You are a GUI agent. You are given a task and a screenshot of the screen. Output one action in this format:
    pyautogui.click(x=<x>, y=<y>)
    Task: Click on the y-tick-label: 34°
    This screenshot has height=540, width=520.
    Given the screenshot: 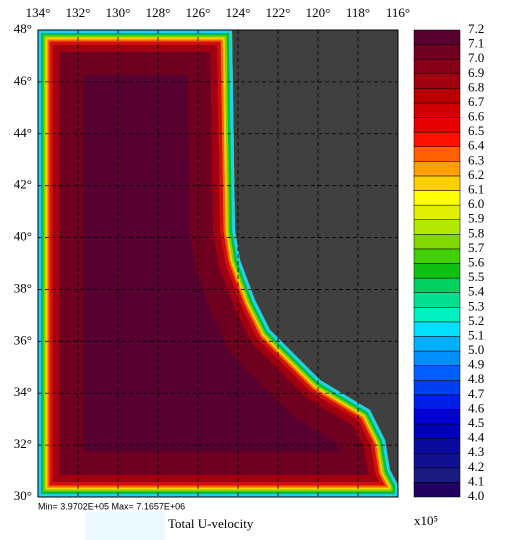 What is the action you would take?
    pyautogui.click(x=23, y=391)
    